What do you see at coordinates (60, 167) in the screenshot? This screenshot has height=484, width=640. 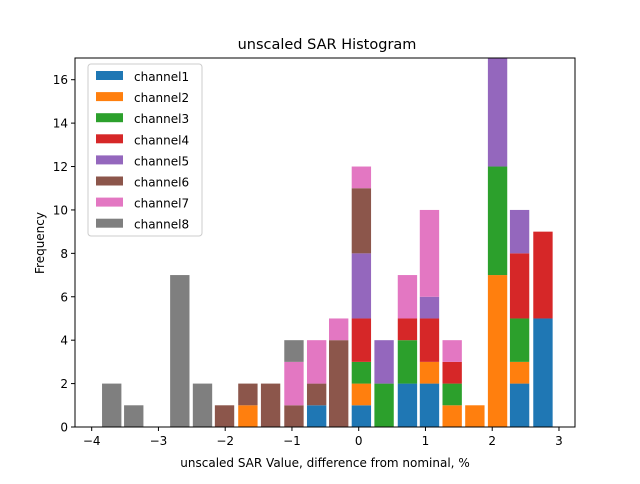 I see `y-tick-label: 12` at bounding box center [60, 167].